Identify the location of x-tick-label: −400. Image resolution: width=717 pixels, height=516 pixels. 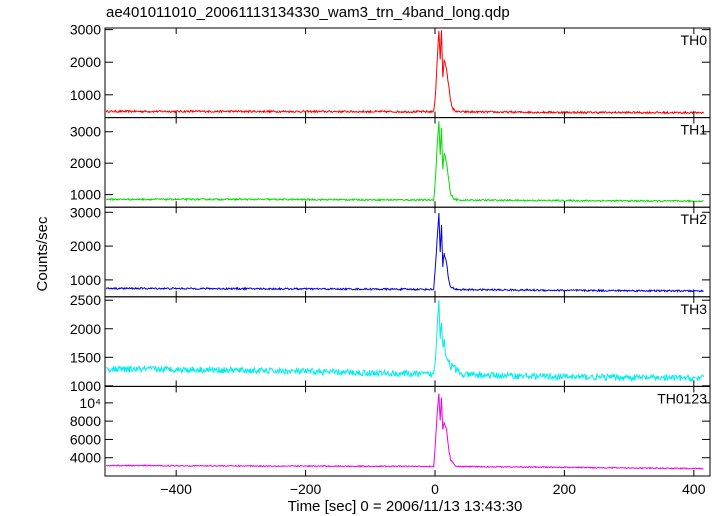
(176, 489).